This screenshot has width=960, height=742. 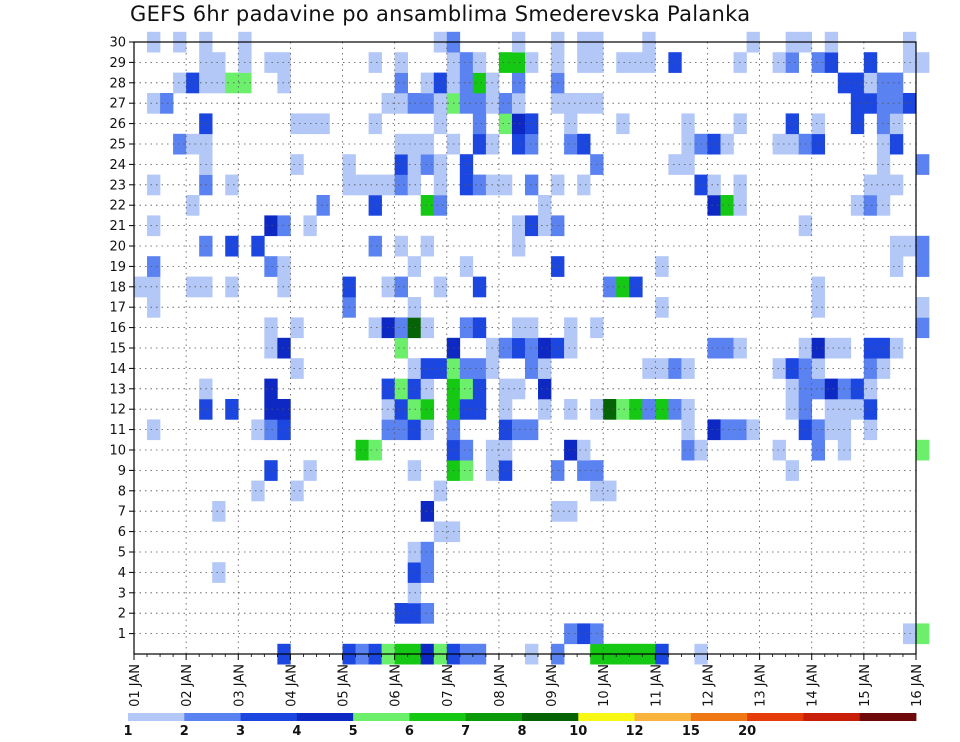 What do you see at coordinates (604, 685) in the screenshot?
I see `x-tick-label: 10 JAN` at bounding box center [604, 685].